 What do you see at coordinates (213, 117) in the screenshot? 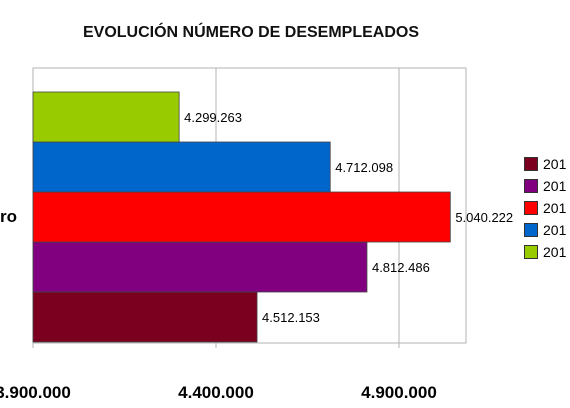
I see `data-label: 4.299.263` at bounding box center [213, 117].